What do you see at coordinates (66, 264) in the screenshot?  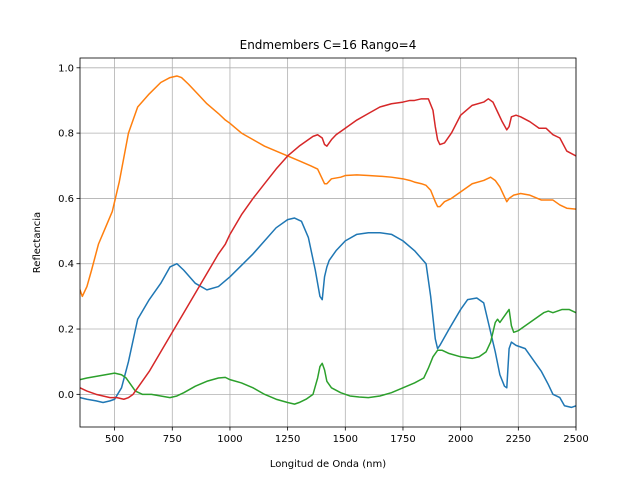 I see `y-tick-label: 0.4` at bounding box center [66, 264].